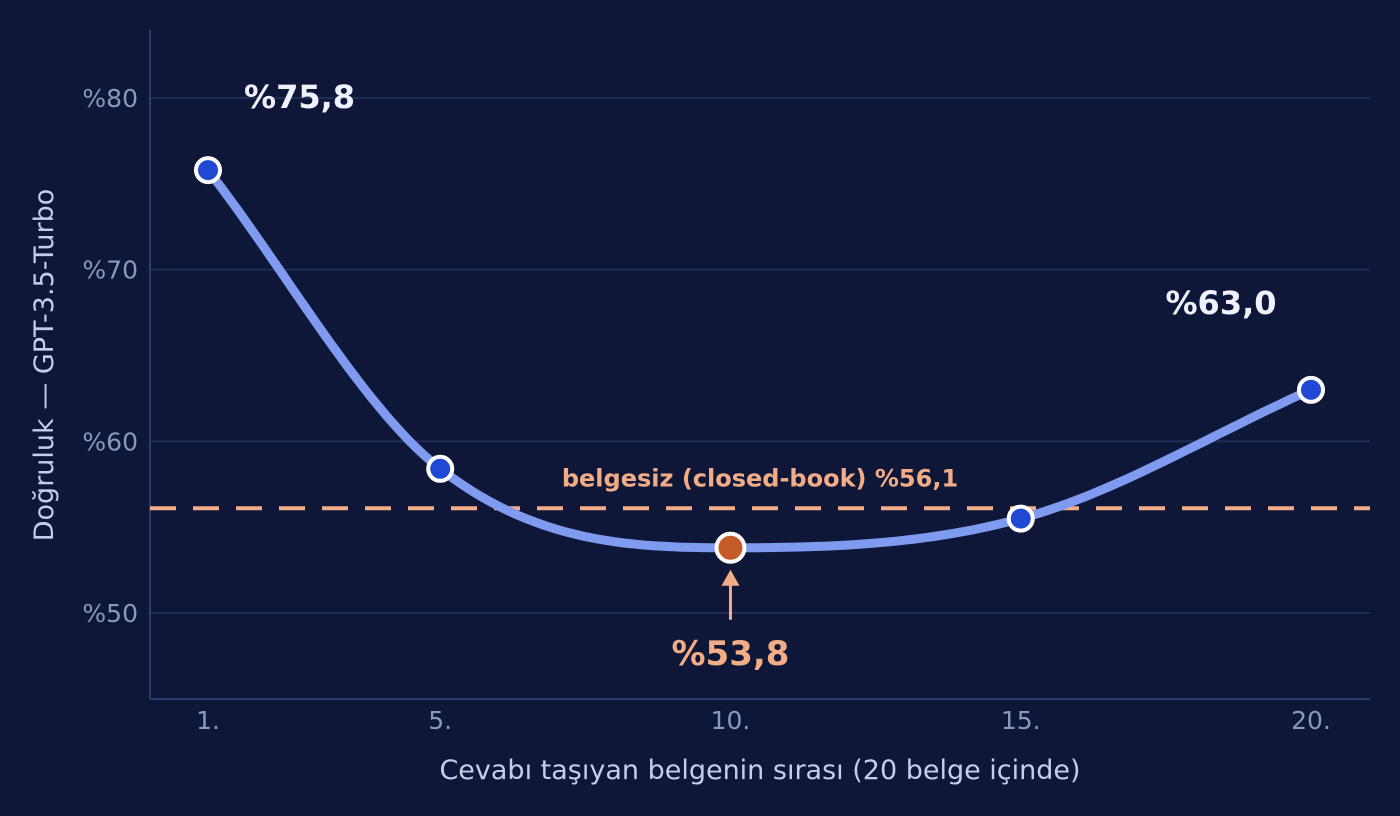 Image resolution: width=1400 pixels, height=816 pixels. I want to click on y-tick-label: %60, so click(110, 441).